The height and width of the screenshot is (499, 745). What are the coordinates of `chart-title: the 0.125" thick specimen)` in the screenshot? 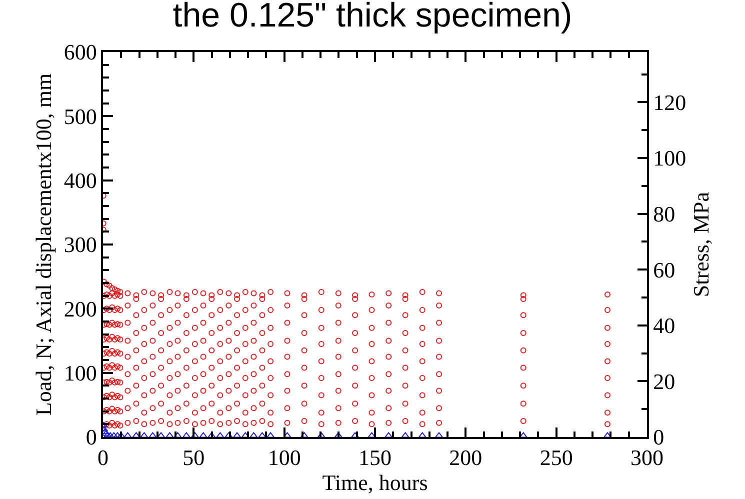 It's located at (372, 17).